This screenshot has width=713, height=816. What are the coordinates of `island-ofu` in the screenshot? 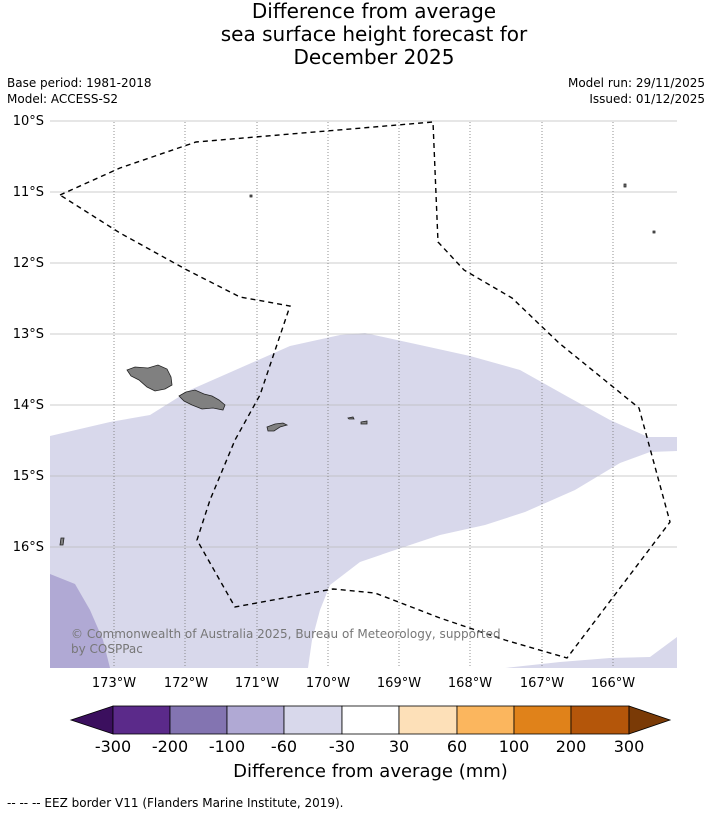 It's located at (351, 418).